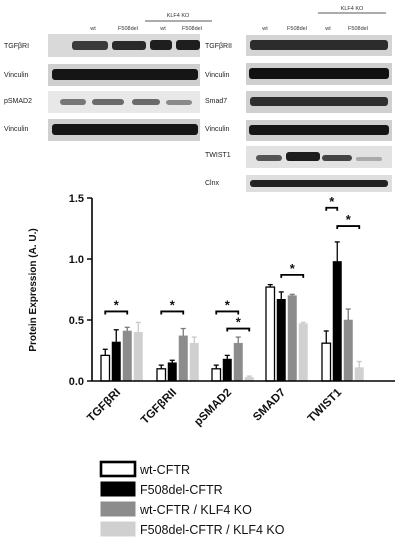  What do you see at coordinates (80, 290) in the screenshot?
I see `y-axis-ticks: 0.0 0.5 1.0 1.5` at bounding box center [80, 290].